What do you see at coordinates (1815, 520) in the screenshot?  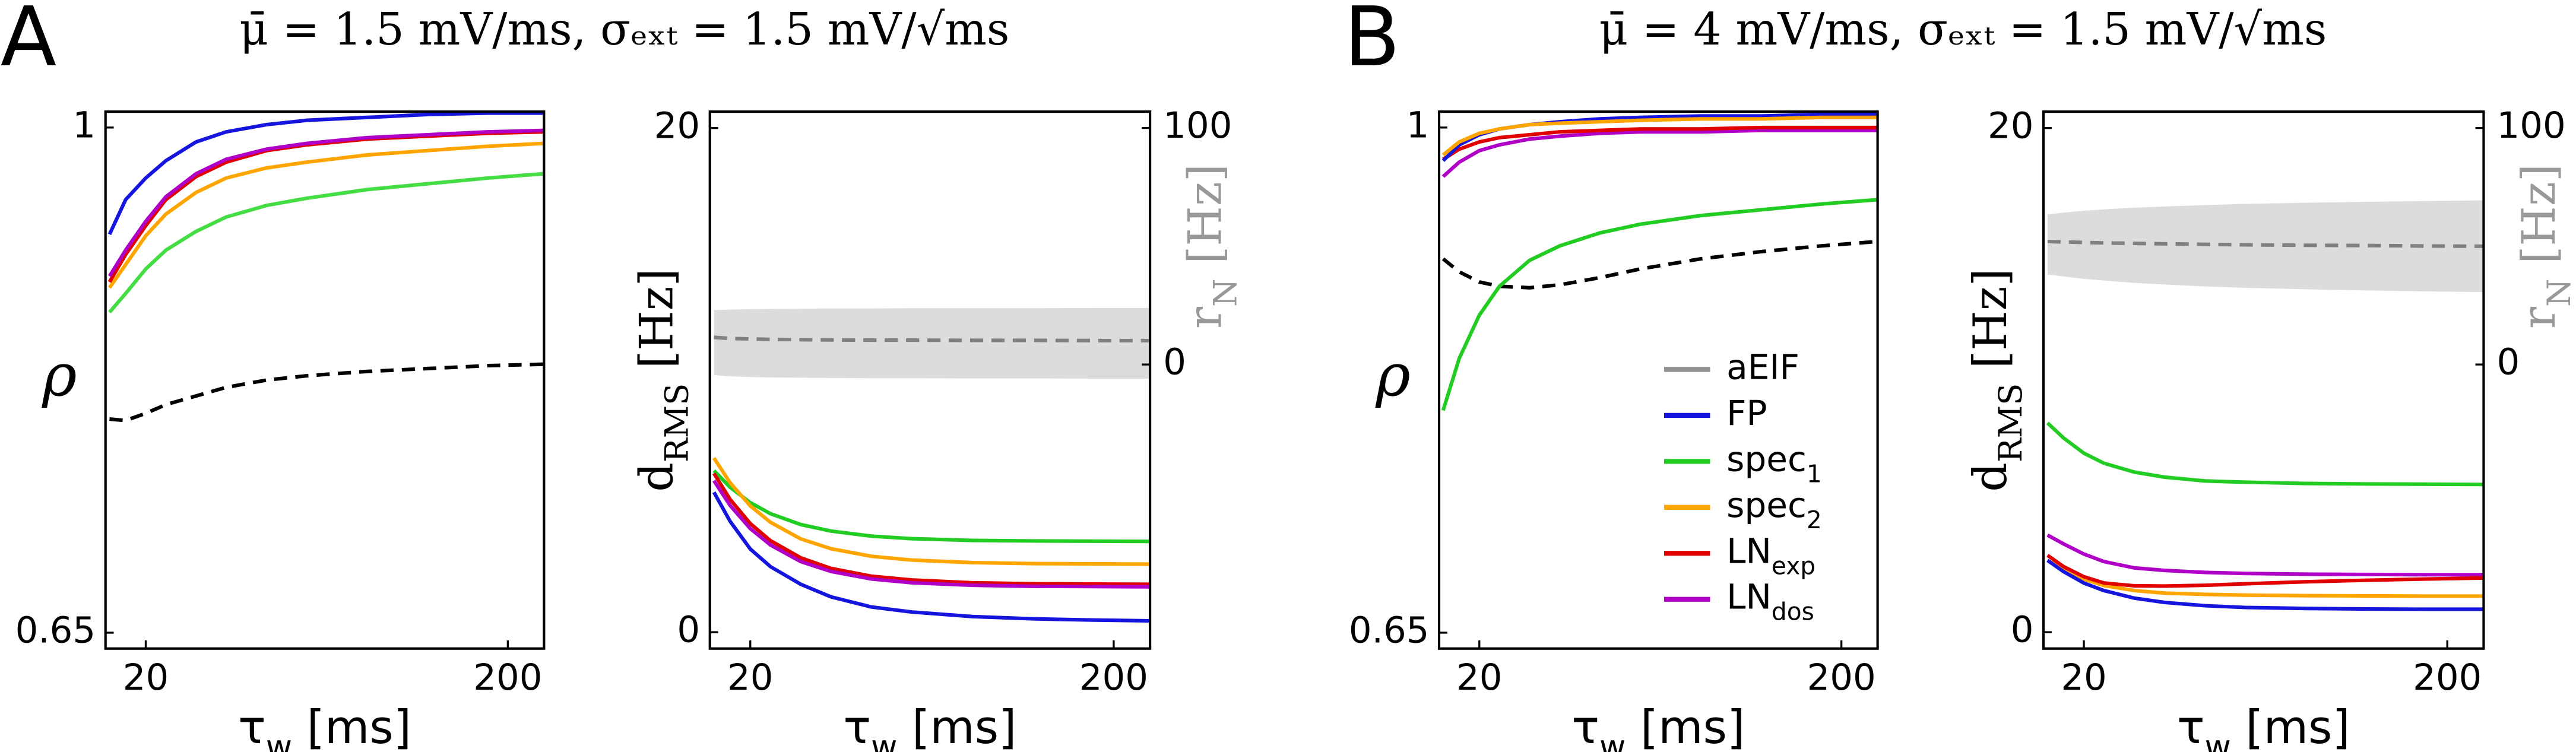 I see `legend-sub: 2` at bounding box center [1815, 520].